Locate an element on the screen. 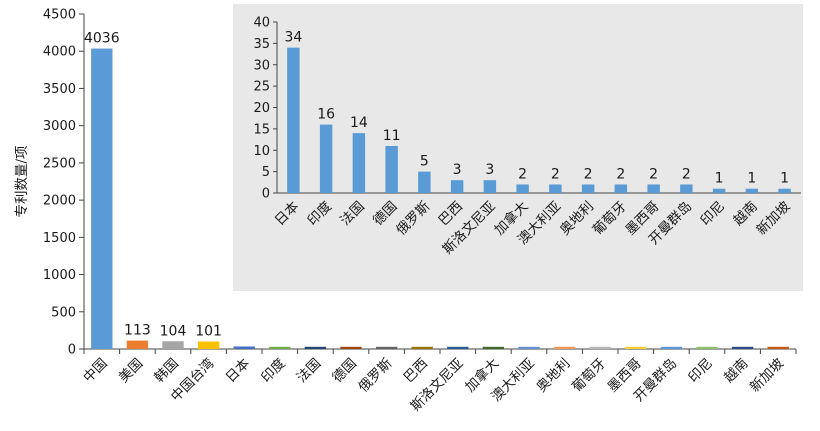 The height and width of the screenshot is (431, 820). data-label: 101 is located at coordinates (208, 331).